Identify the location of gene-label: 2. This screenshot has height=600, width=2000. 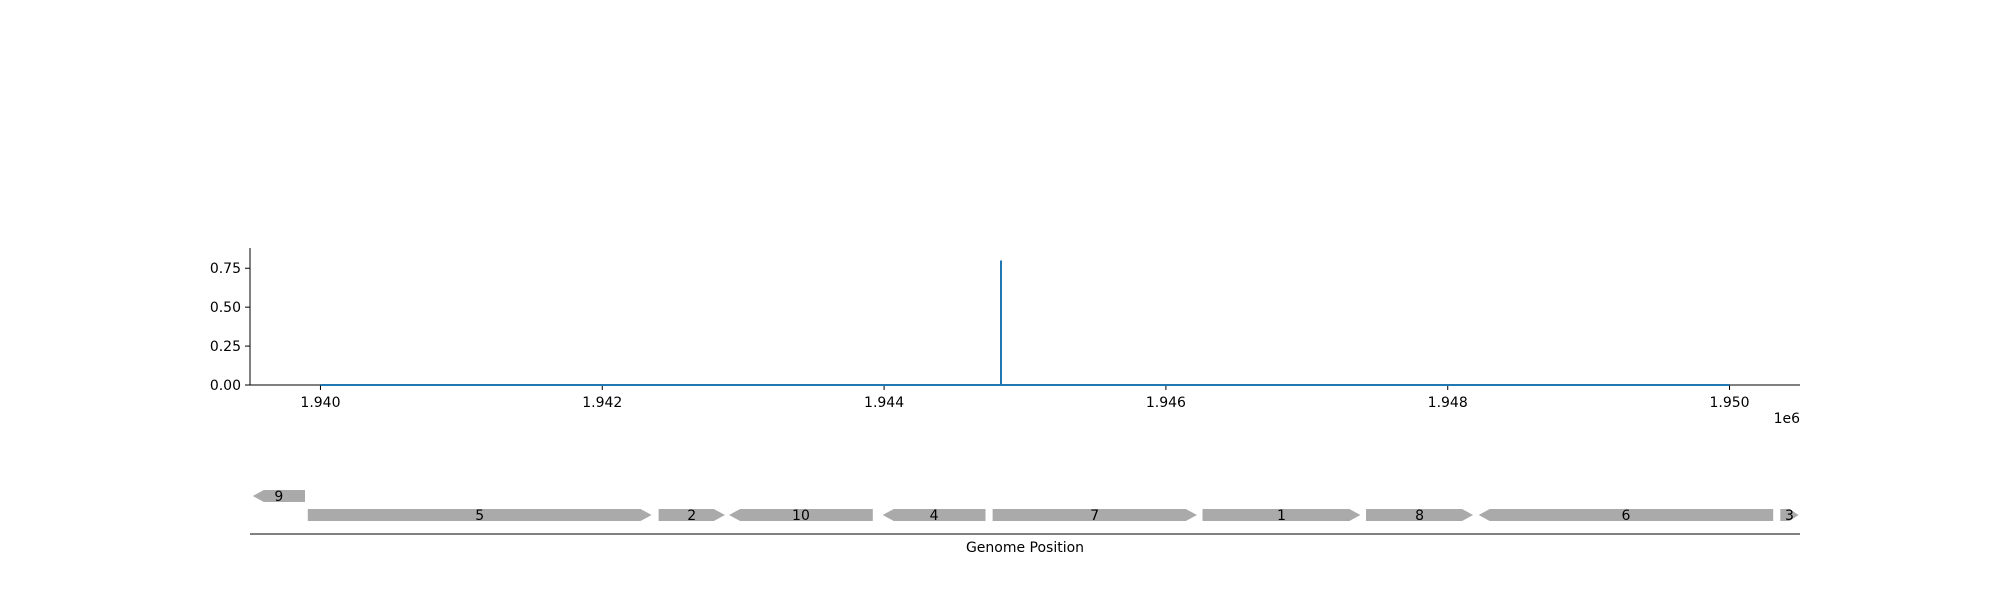
(691, 516).